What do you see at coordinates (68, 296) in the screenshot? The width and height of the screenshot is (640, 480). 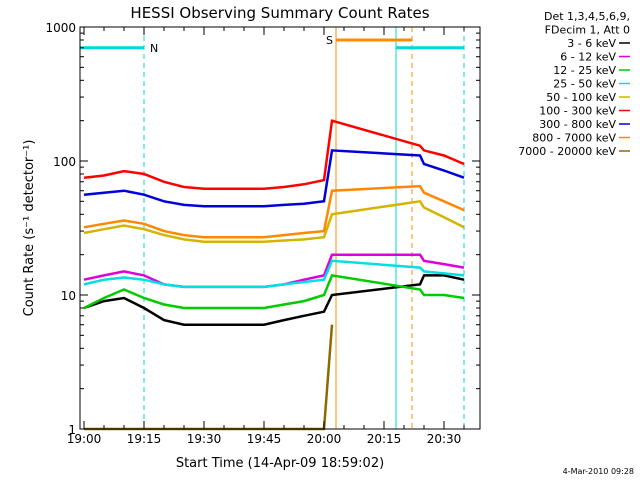 I see `y-tick-label: 10` at bounding box center [68, 296].